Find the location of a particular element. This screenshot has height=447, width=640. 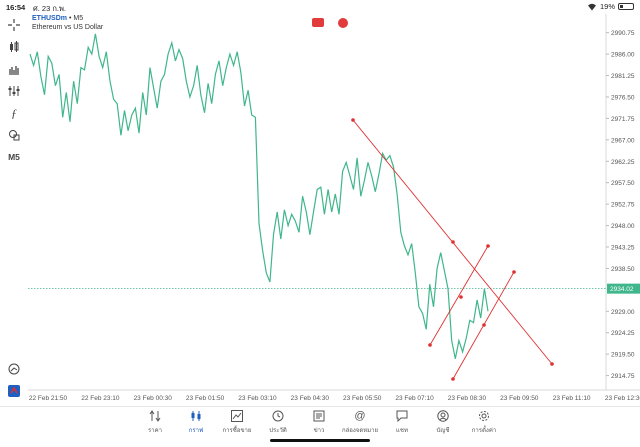

tab-mailbox: @ กล่องจดหมาย is located at coordinates (360, 422).